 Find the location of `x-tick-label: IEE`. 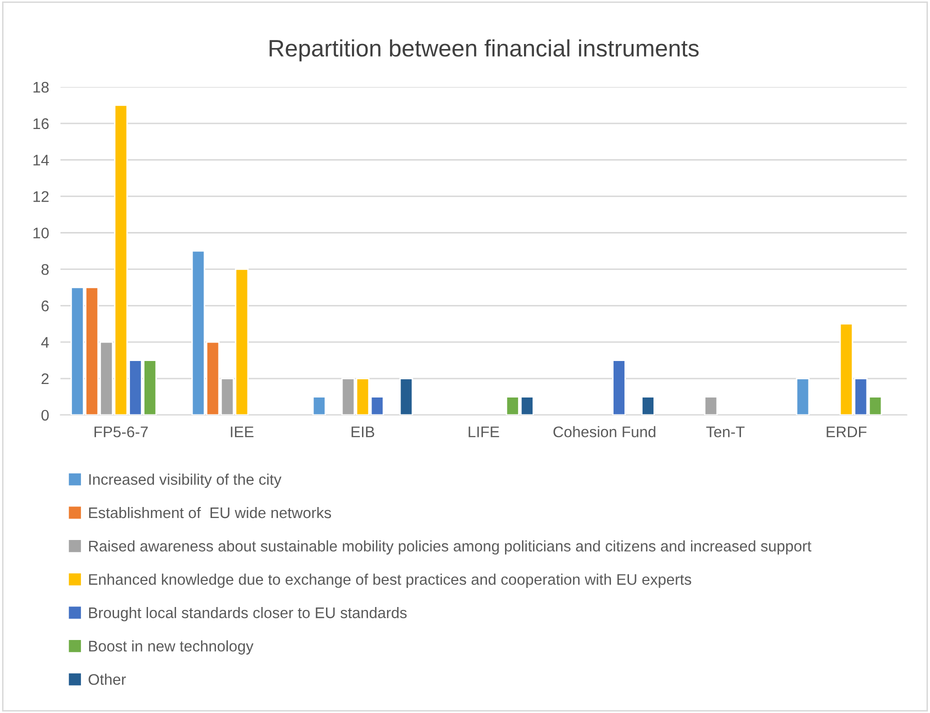

x-tick-label: IEE is located at coordinates (242, 432).